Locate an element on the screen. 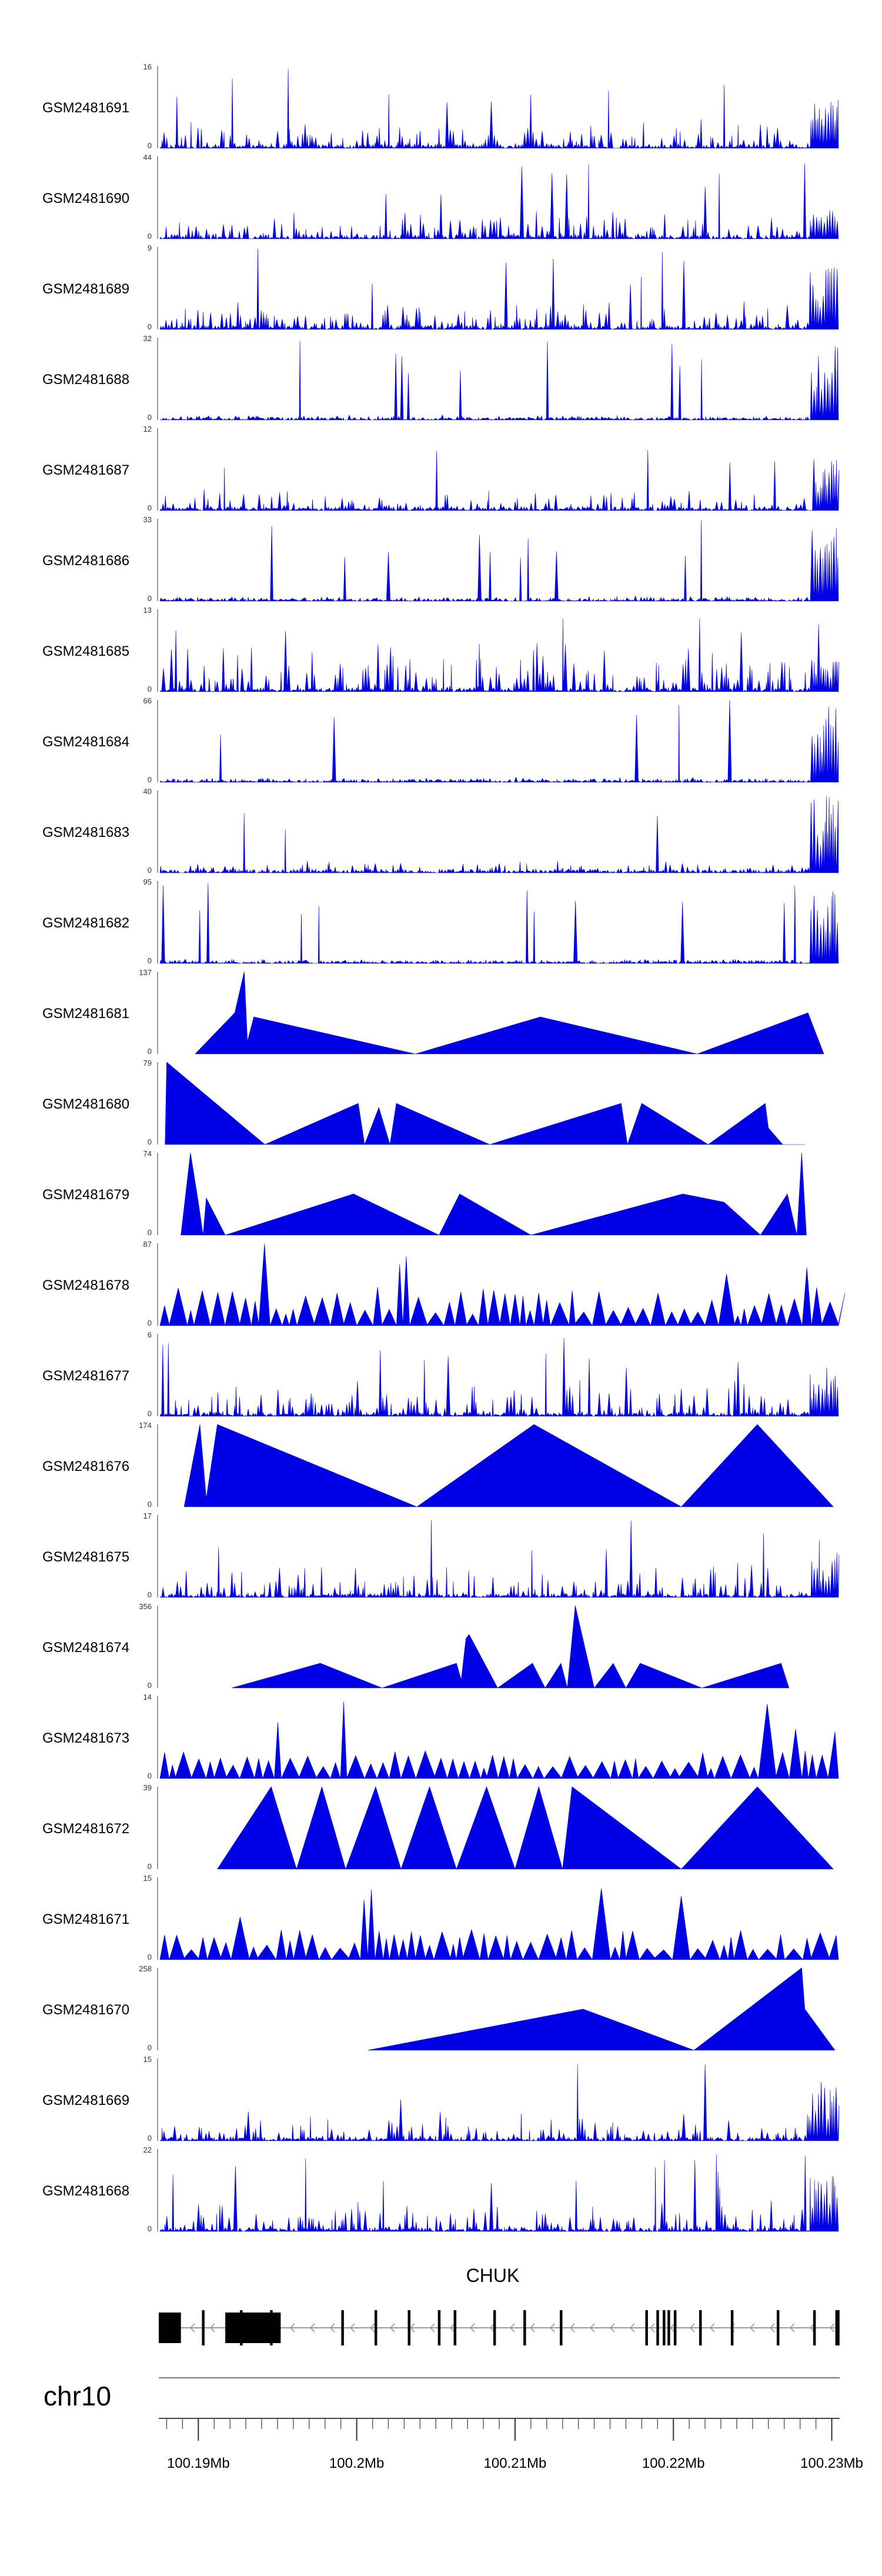 This screenshot has width=882, height=2576. track-GSM2481685: GSM2481685 13 0 is located at coordinates (440, 649).